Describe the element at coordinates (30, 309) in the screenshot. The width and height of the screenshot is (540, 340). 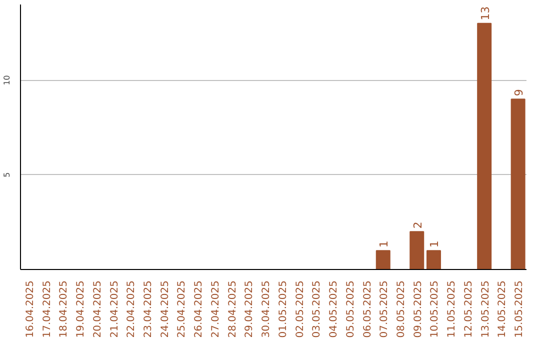
I see `x-tick-label: 16.04.2025` at that location.